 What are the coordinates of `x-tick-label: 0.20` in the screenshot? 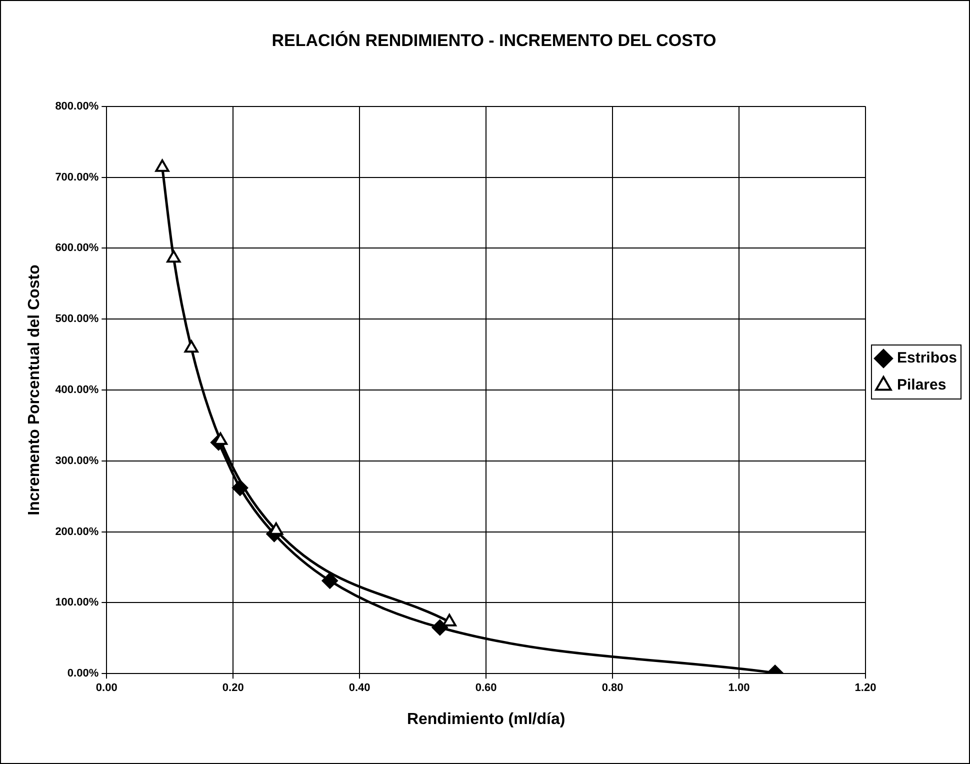 It's located at (233, 688).